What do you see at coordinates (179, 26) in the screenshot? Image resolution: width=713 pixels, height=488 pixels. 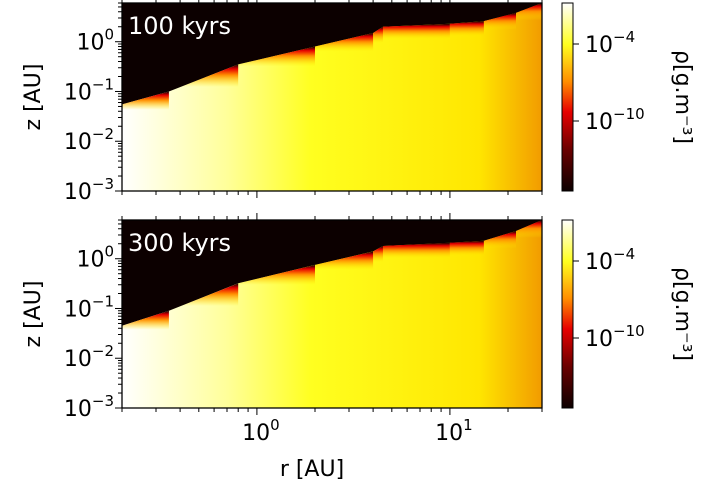 I see `panel-time-label: 100 kyrs` at bounding box center [179, 26].